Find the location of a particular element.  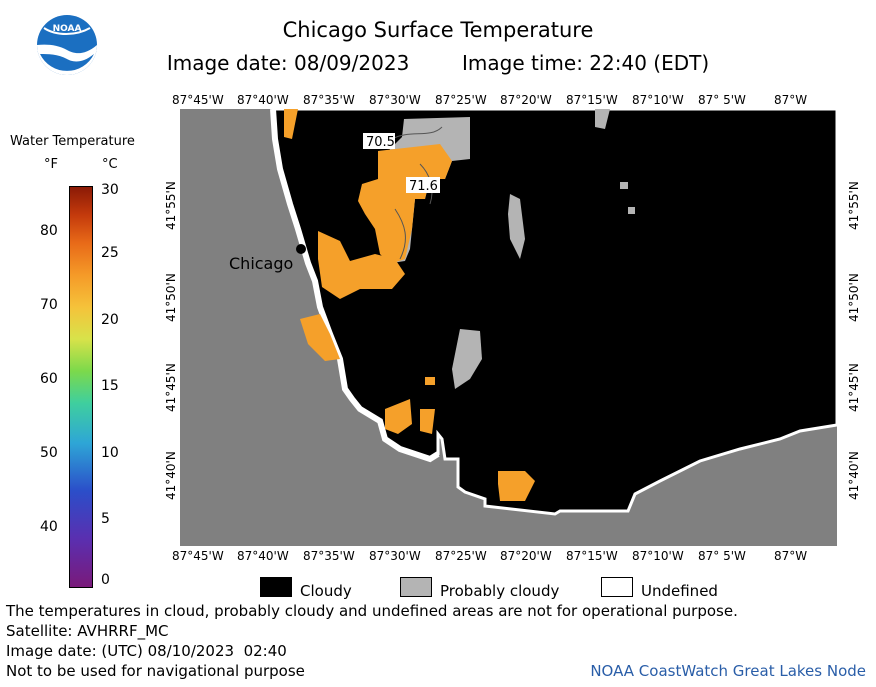

lon-label-top: 87° 5'W is located at coordinates (722, 100).